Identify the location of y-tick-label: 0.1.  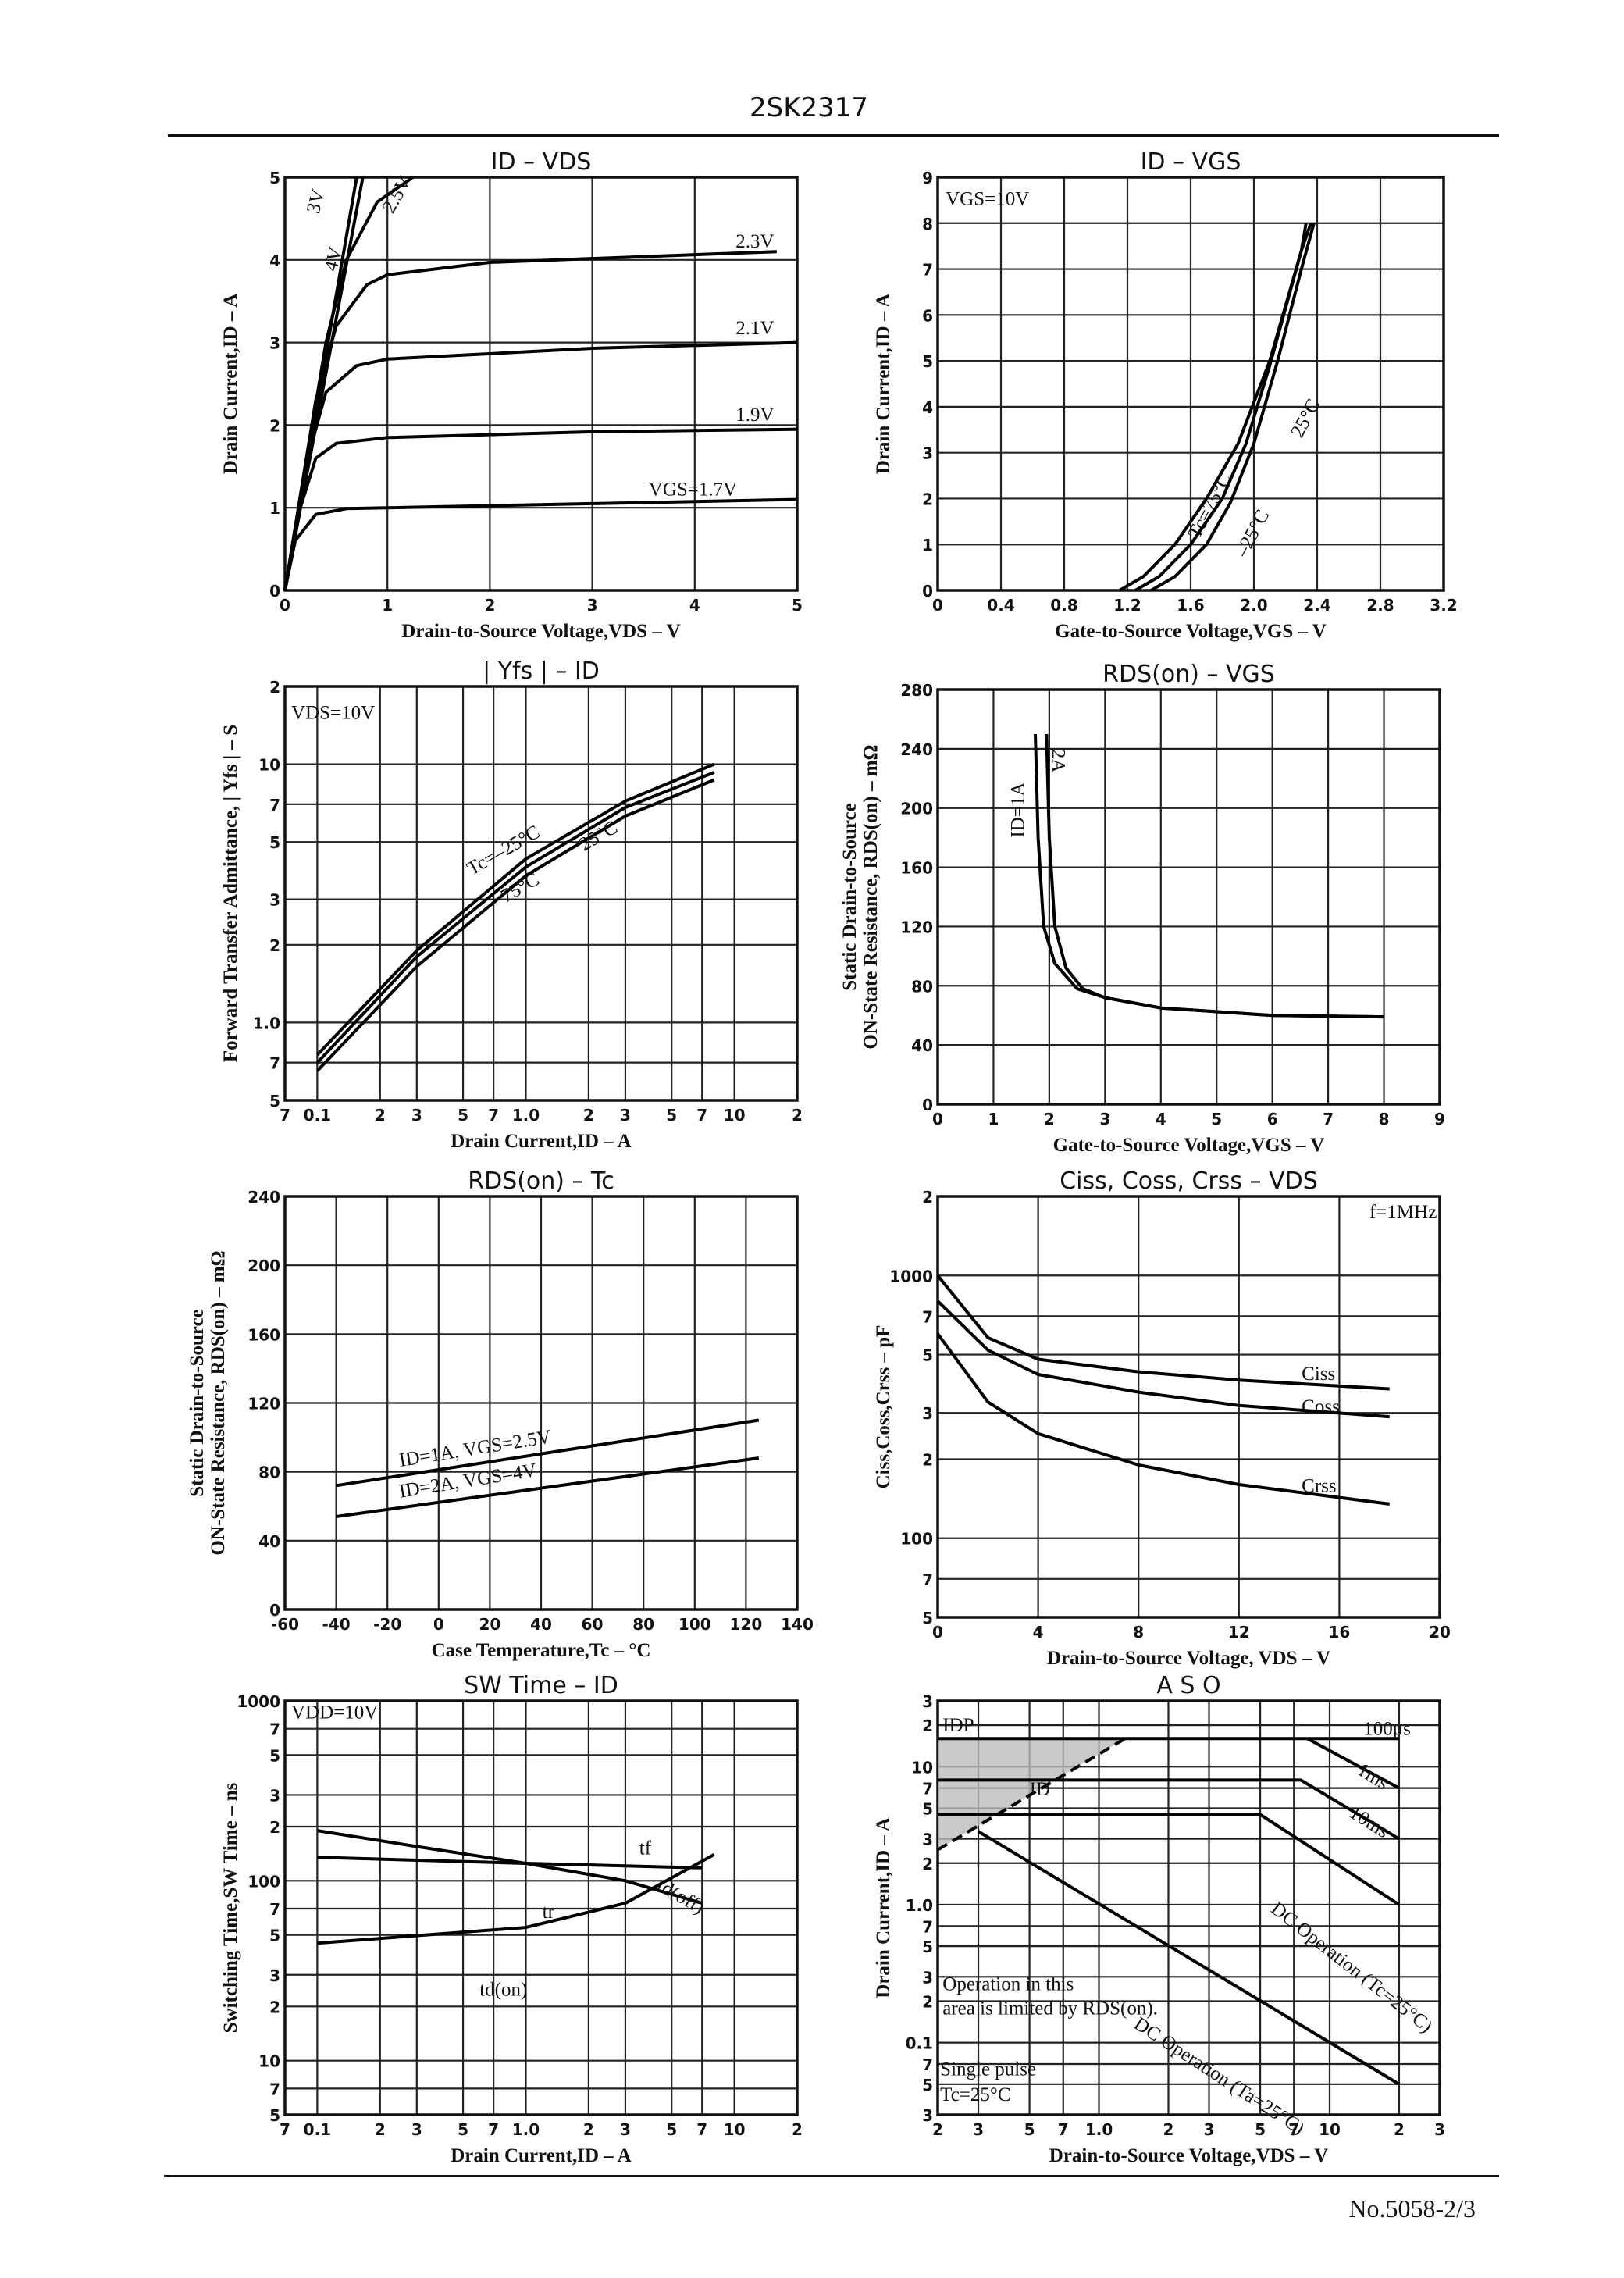
(919, 2043).